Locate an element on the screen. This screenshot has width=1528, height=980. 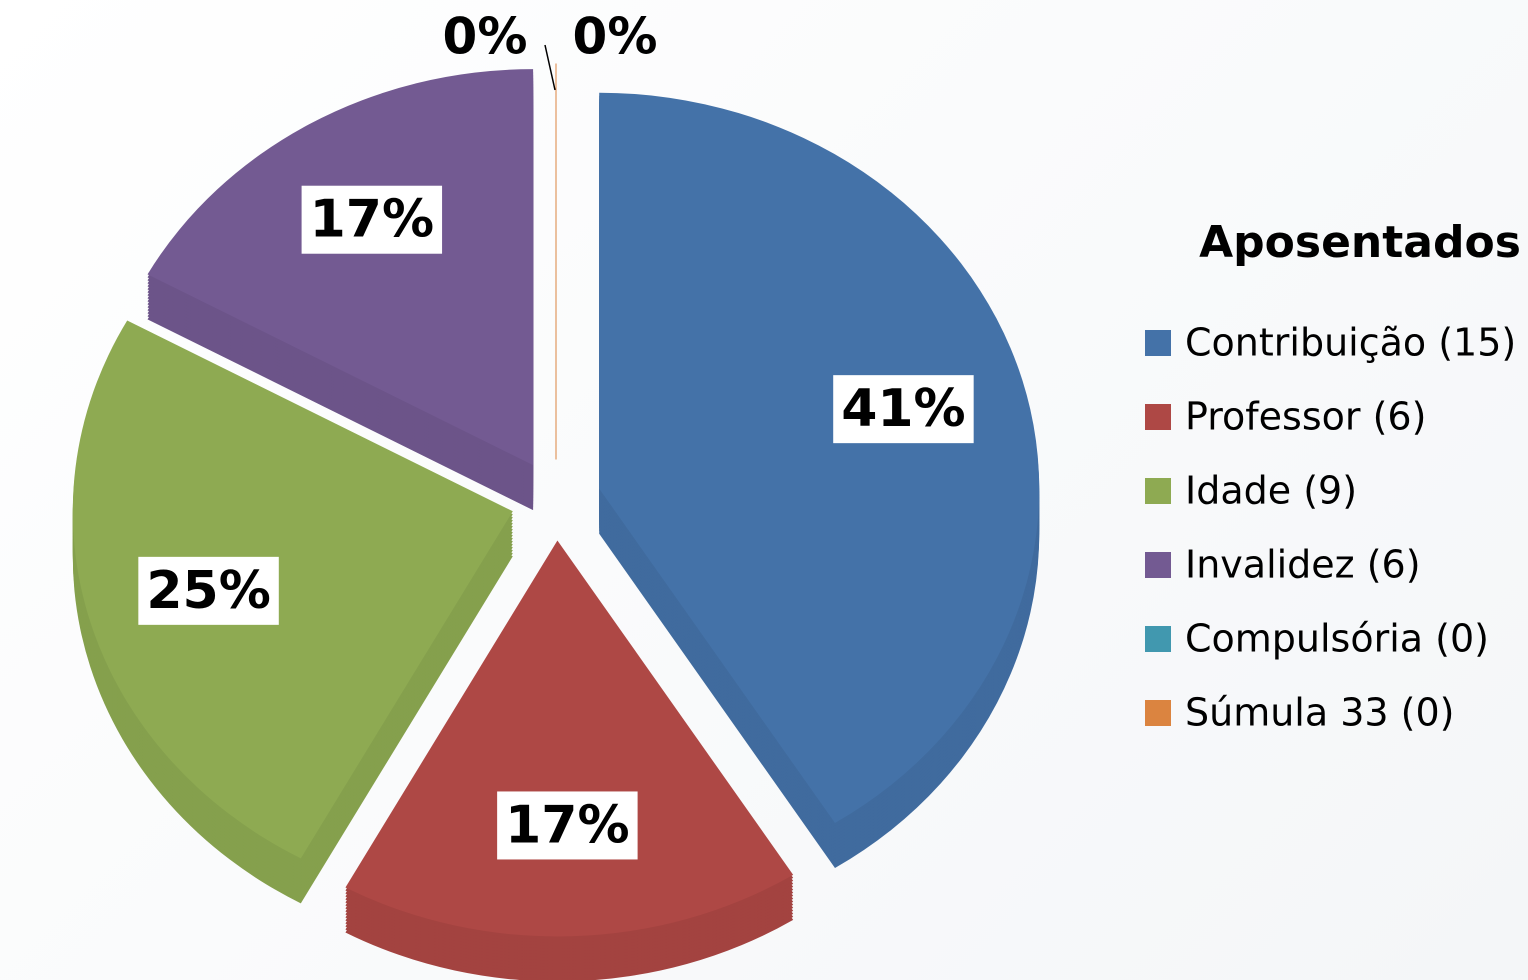
data-label: 41% is located at coordinates (903, 409).